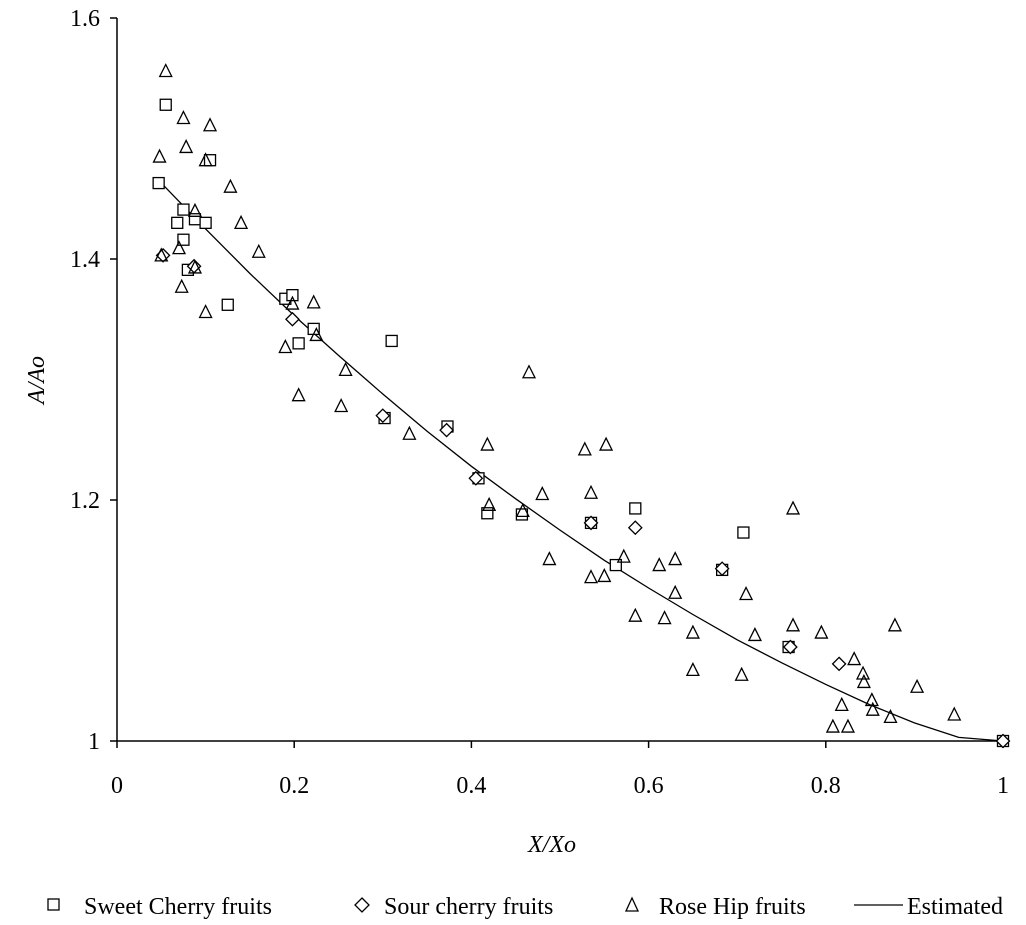 The width and height of the screenshot is (1026, 925). I want to click on legend-label-sweet-cherry: Sweet Cherry fruits, so click(178, 907).